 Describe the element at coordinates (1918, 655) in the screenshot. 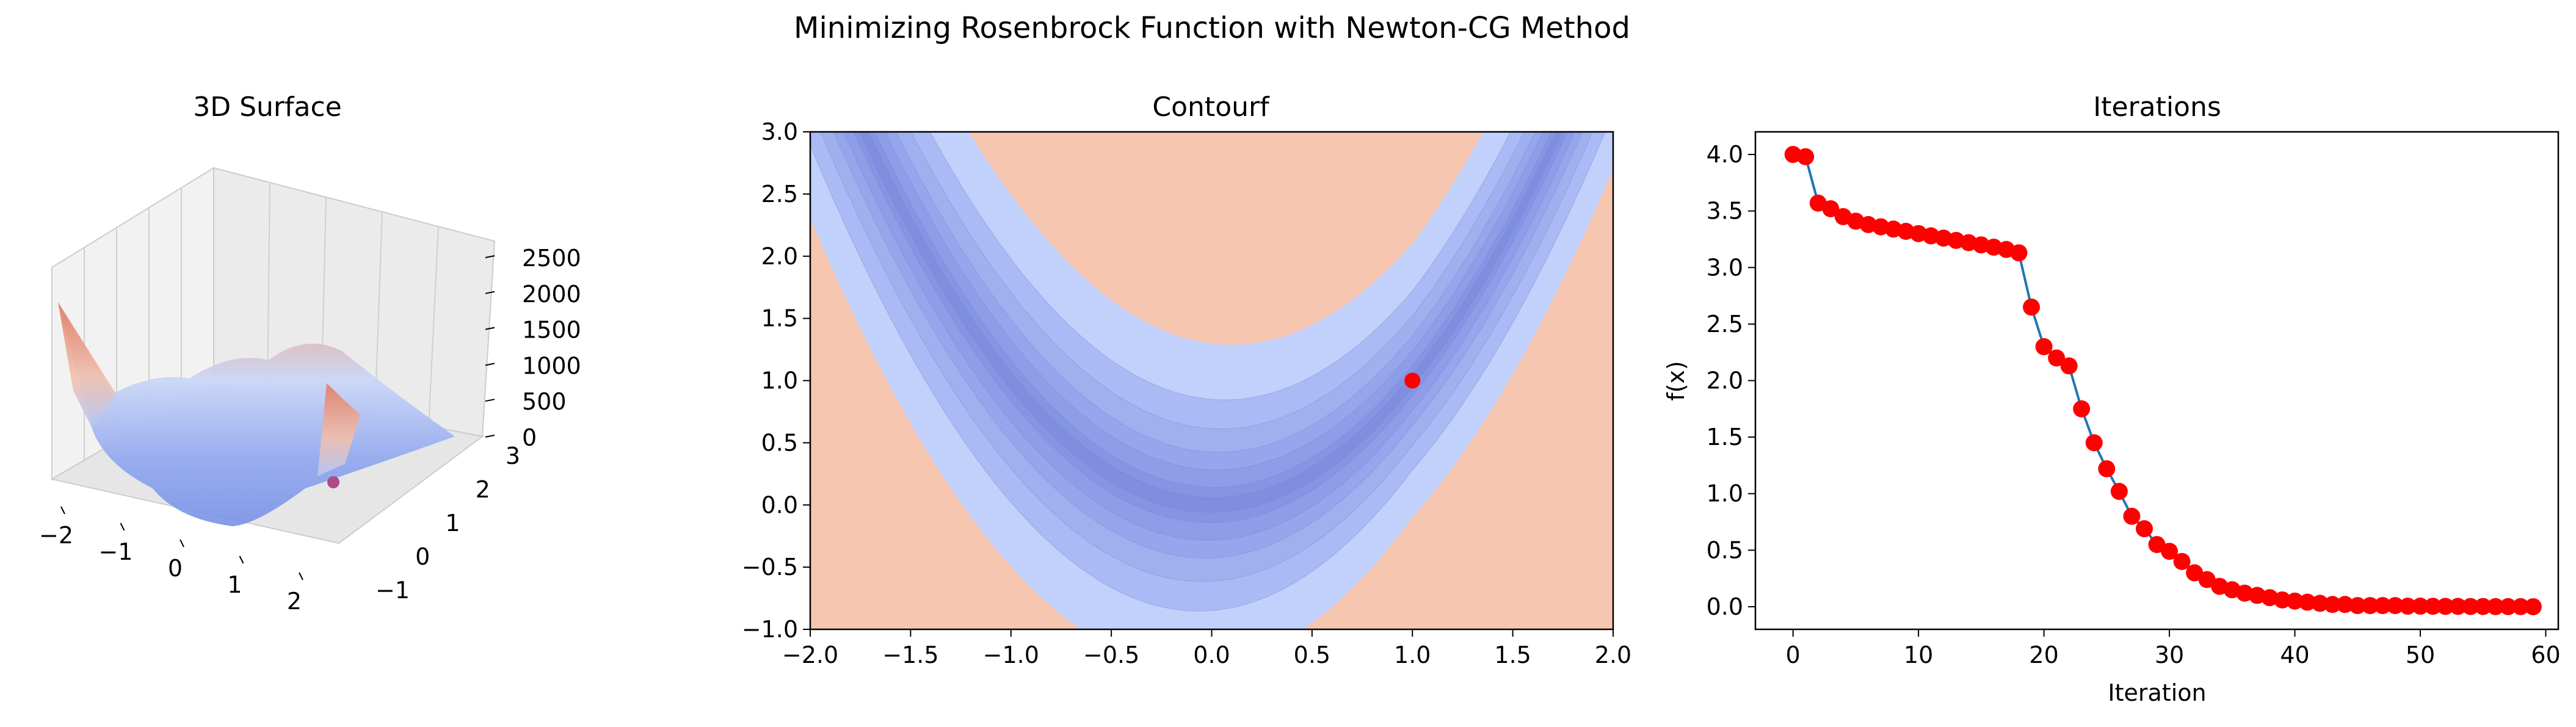

I see `iterations-x-tick-label: 10` at that location.